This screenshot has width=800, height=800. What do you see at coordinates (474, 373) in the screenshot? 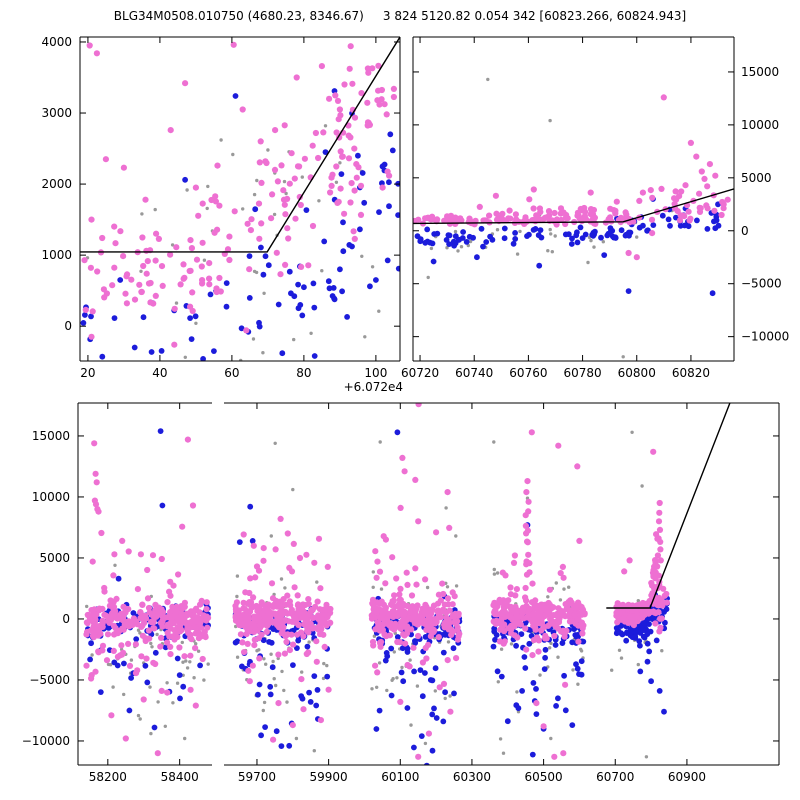
I see `x-tick-label: 60740` at bounding box center [474, 373].